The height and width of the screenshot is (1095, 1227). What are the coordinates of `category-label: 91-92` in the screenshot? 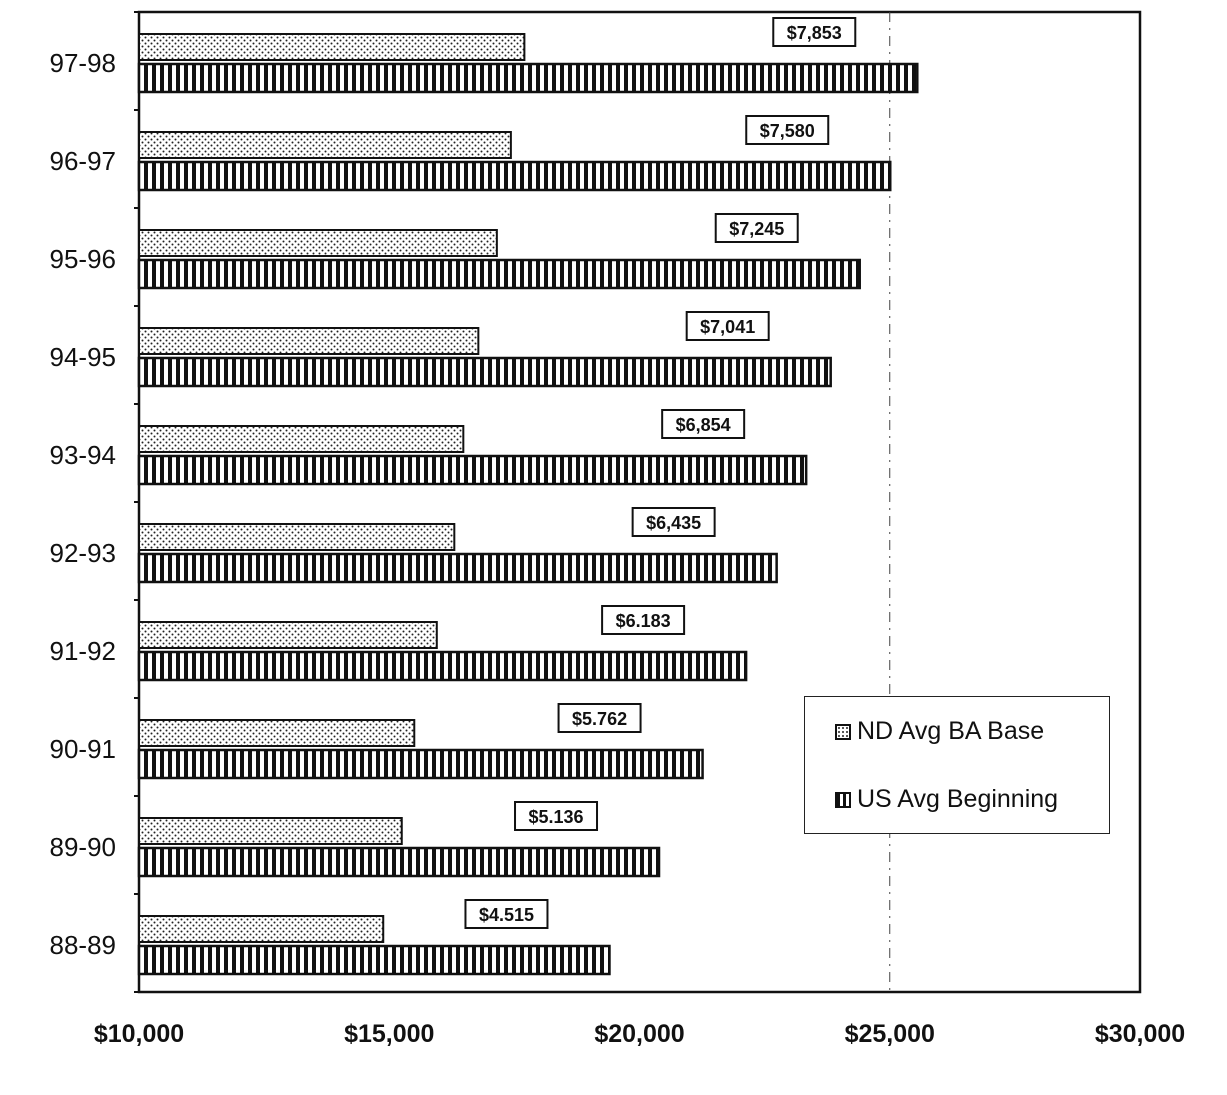 It's located at (83, 651).